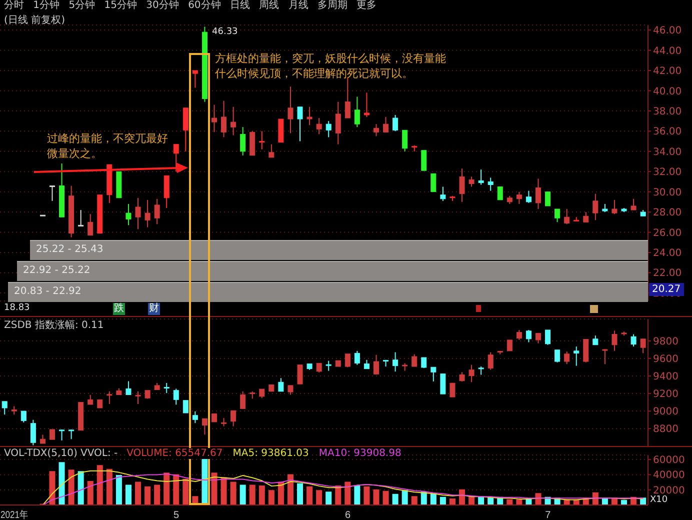 The image size is (692, 520). What do you see at coordinates (17, 308) in the screenshot?
I see `text: 18.83` at bounding box center [17, 308].